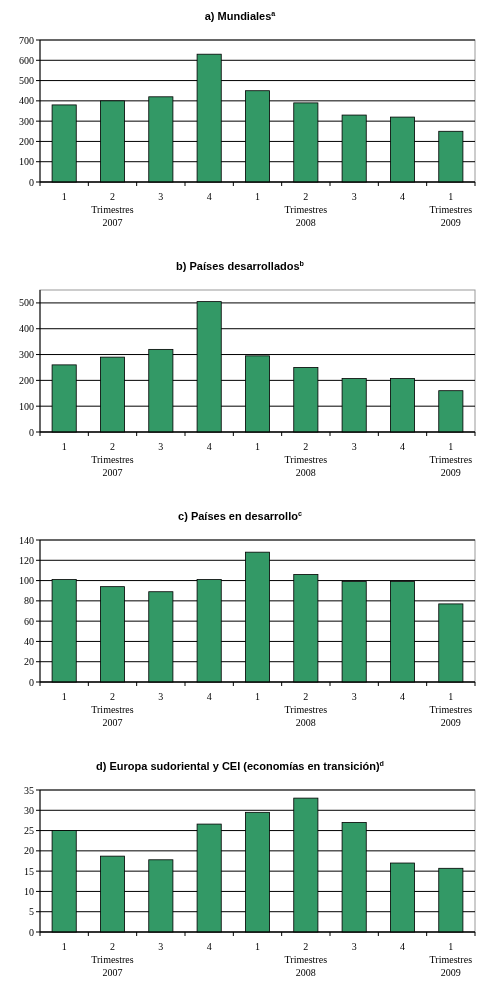 The width and height of the screenshot is (480, 1003). I want to click on y-tick-label: 600, so click(26, 60).